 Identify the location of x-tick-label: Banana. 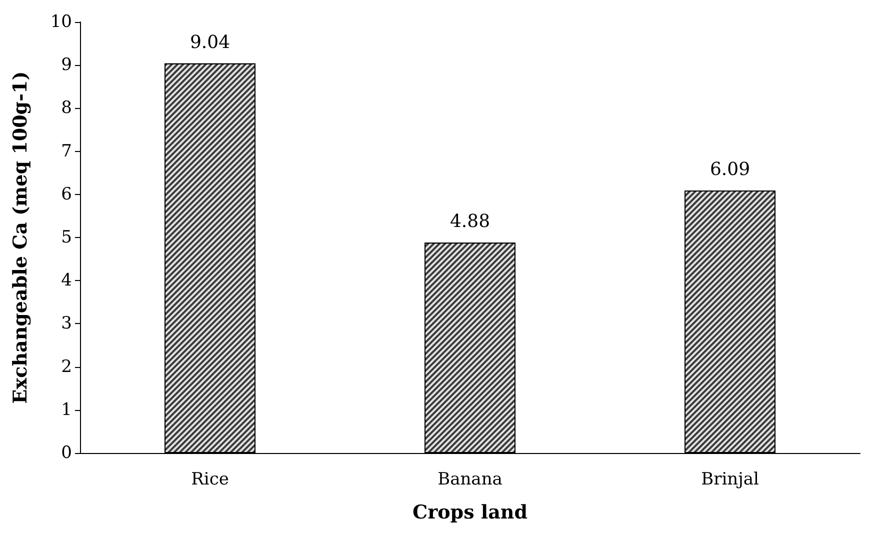
(470, 480).